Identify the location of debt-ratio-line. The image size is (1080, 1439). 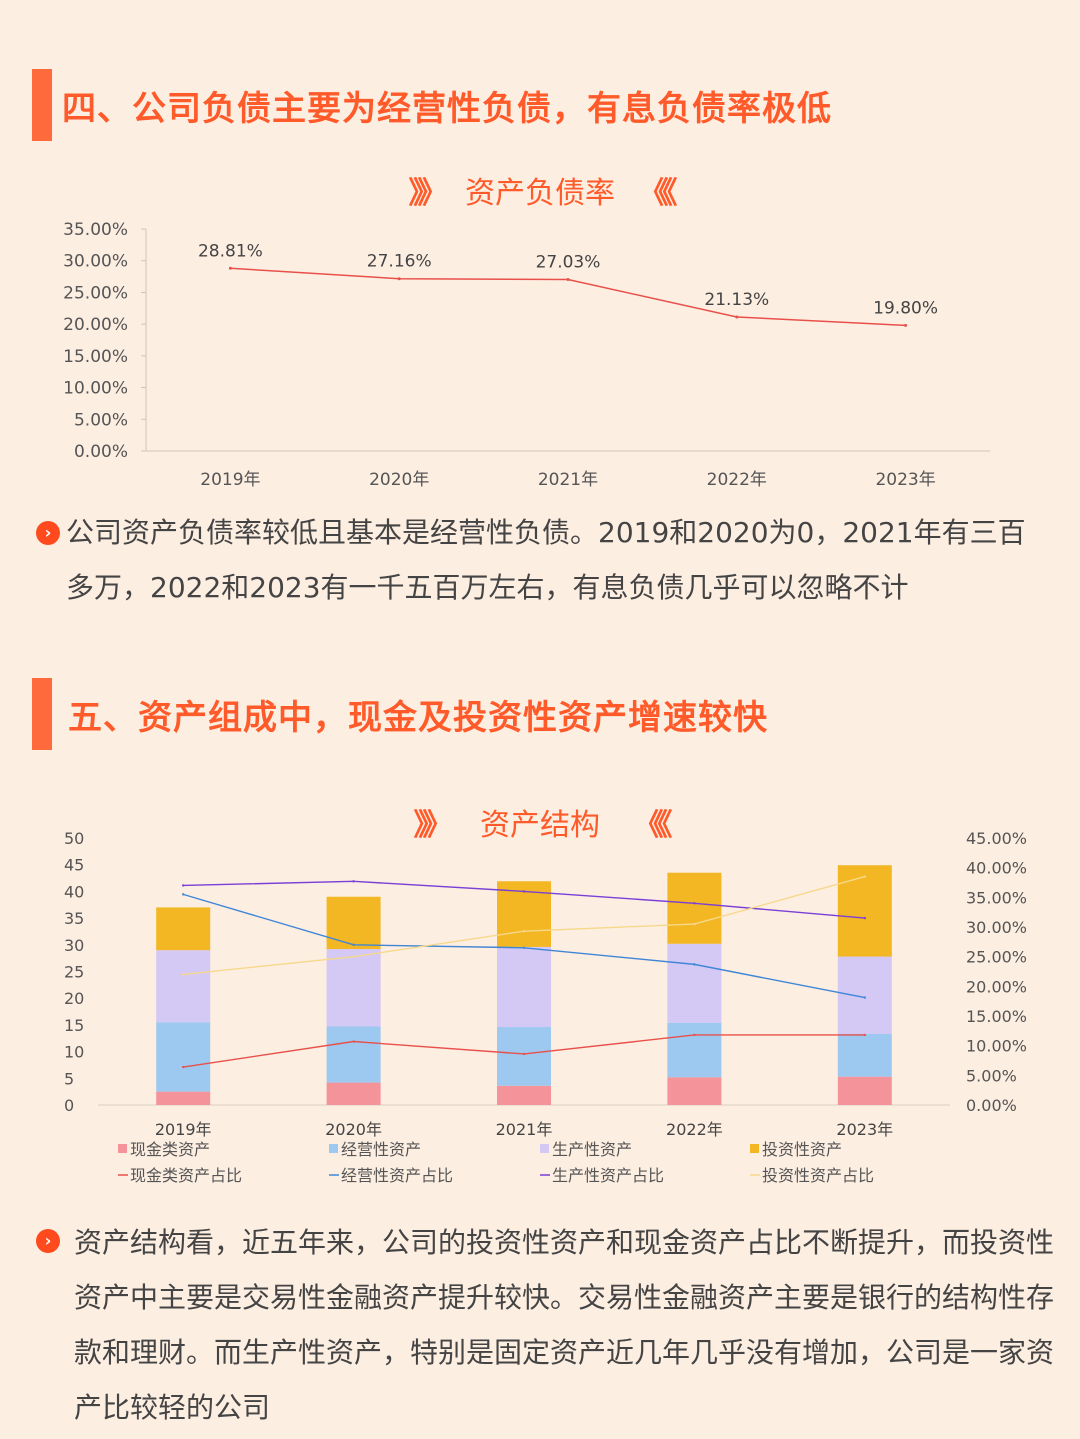
(568, 297).